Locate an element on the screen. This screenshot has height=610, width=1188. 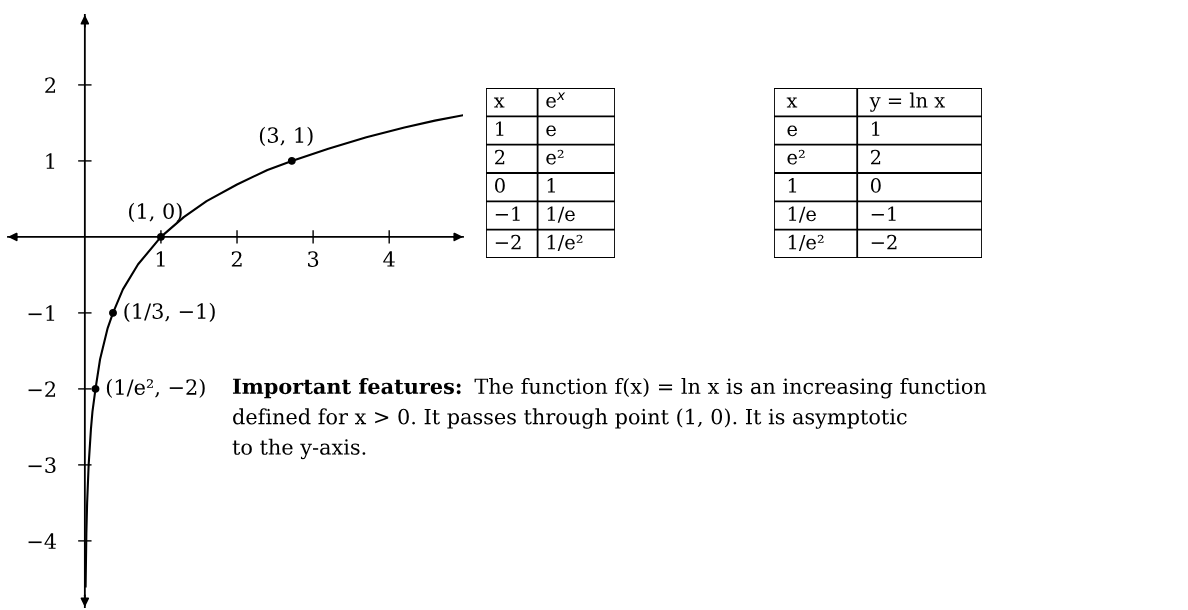
y-tick-label: 1 is located at coordinates (50, 161).